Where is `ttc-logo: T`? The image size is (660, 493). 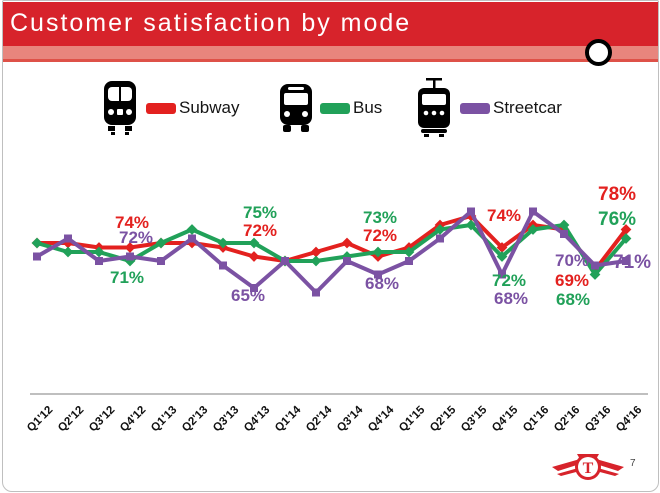 ttc-logo: T is located at coordinates (588, 467).